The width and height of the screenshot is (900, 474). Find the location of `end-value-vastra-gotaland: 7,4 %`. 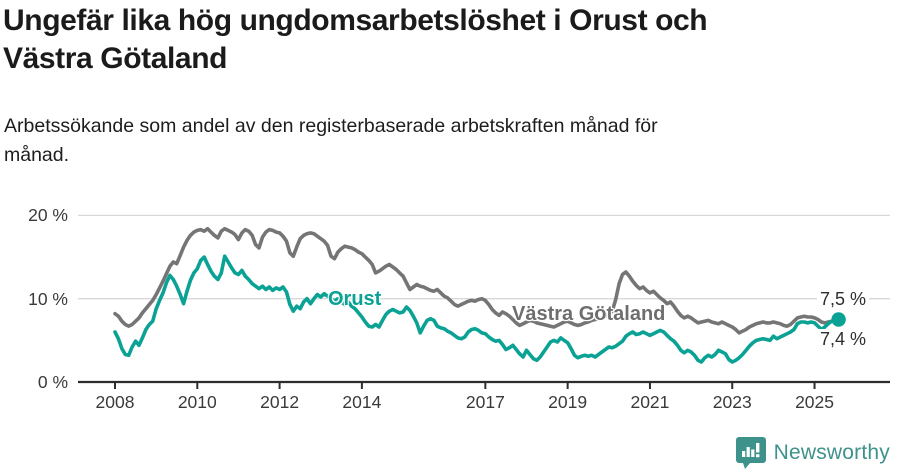

end-value-vastra-gotaland: 7,4 % is located at coordinates (843, 339).